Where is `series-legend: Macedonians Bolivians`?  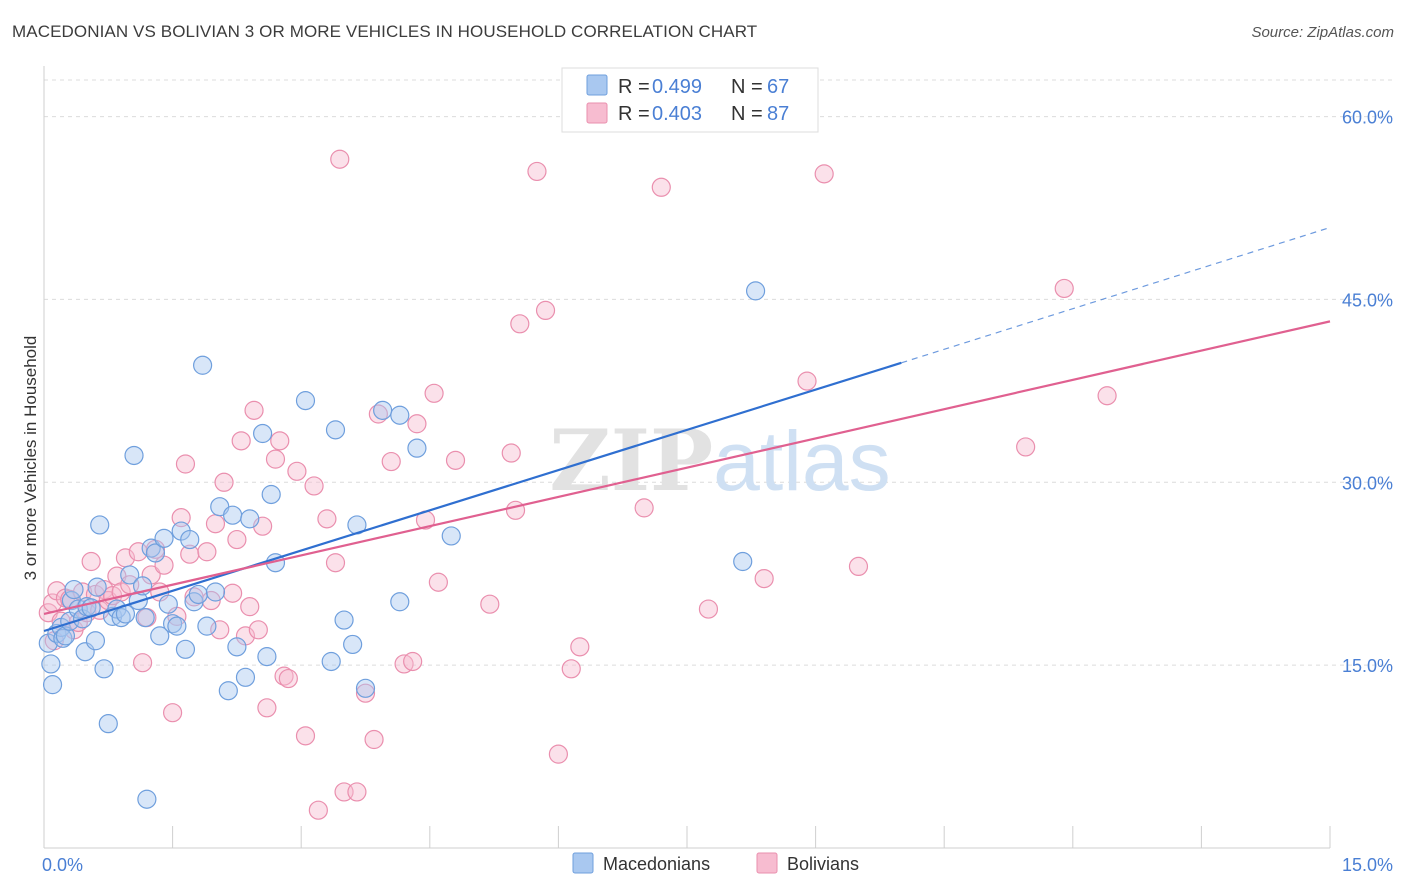 series-legend: Macedonians Bolivians is located at coordinates (715, 863).